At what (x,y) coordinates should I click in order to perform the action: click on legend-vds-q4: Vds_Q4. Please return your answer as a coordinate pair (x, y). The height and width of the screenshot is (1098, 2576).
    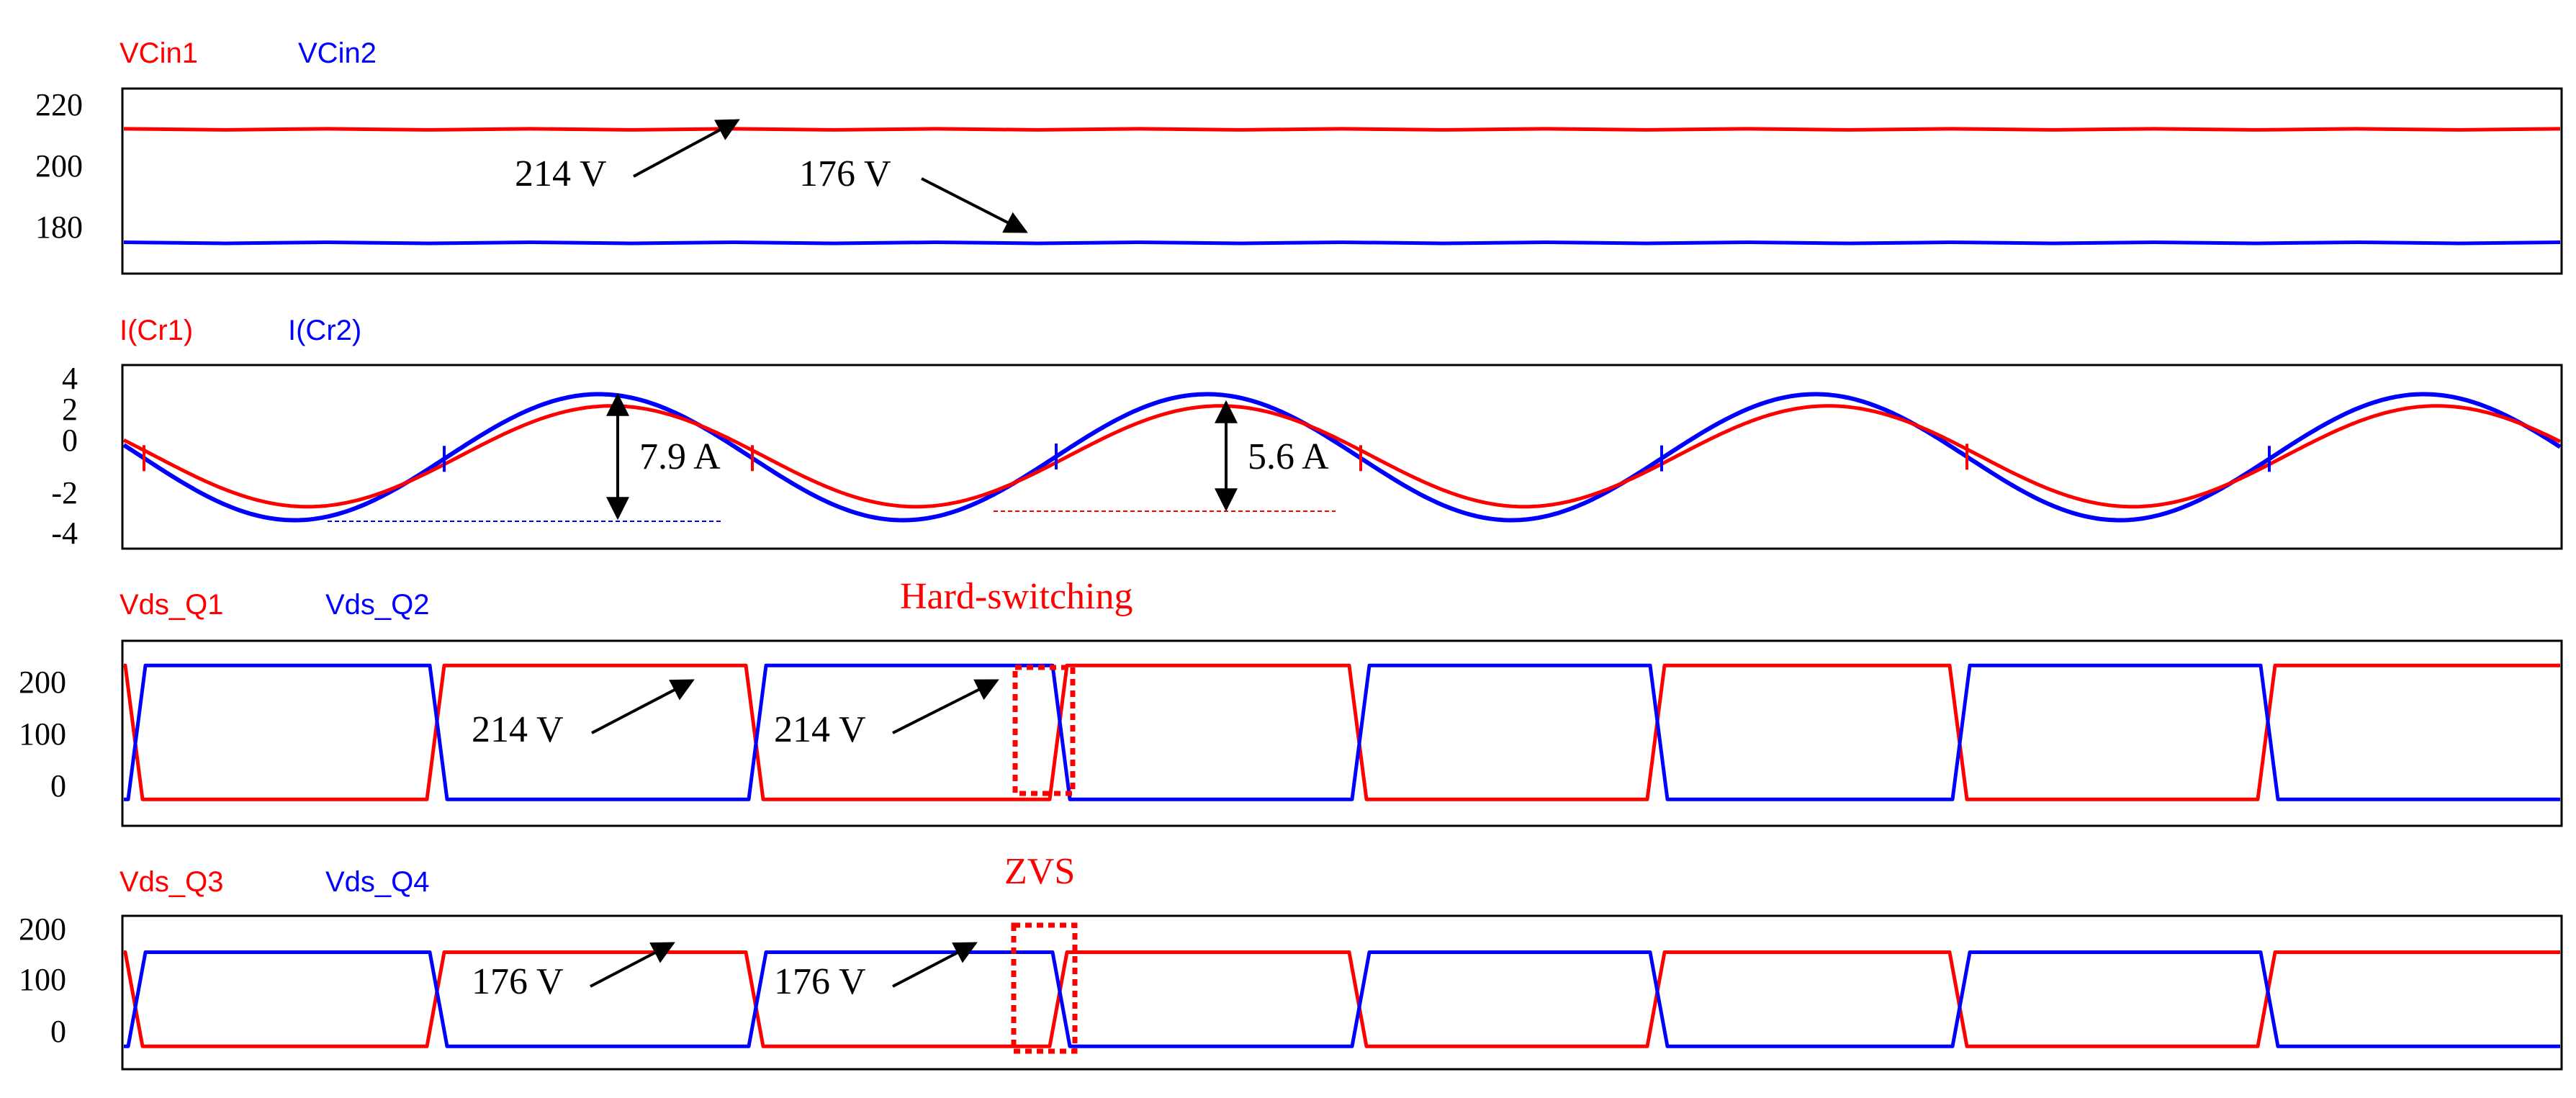
    Looking at the image, I should click on (377, 882).